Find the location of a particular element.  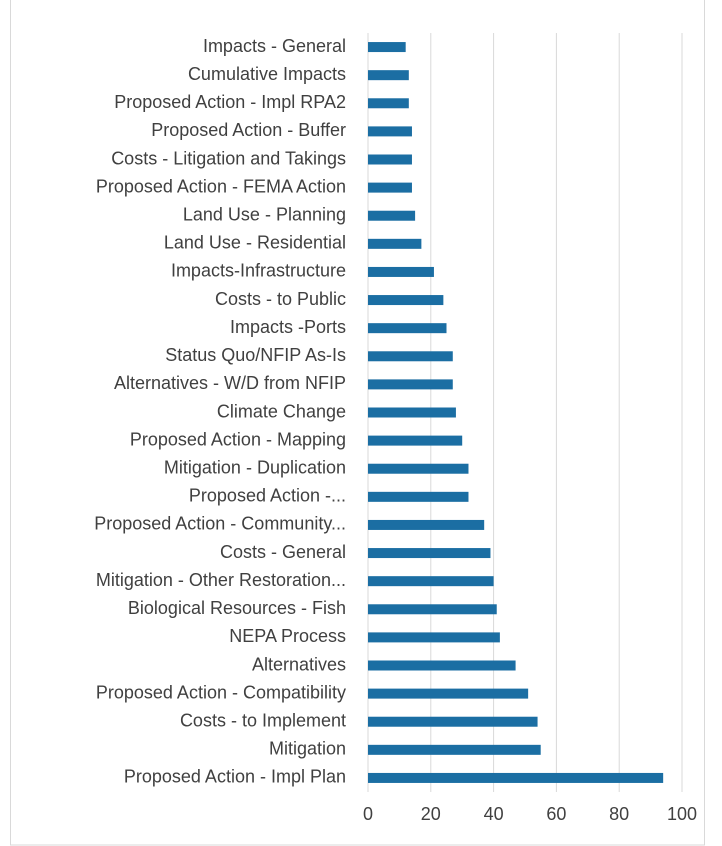

y-tick-label: Proposed Action - Compatibility is located at coordinates (221, 692).